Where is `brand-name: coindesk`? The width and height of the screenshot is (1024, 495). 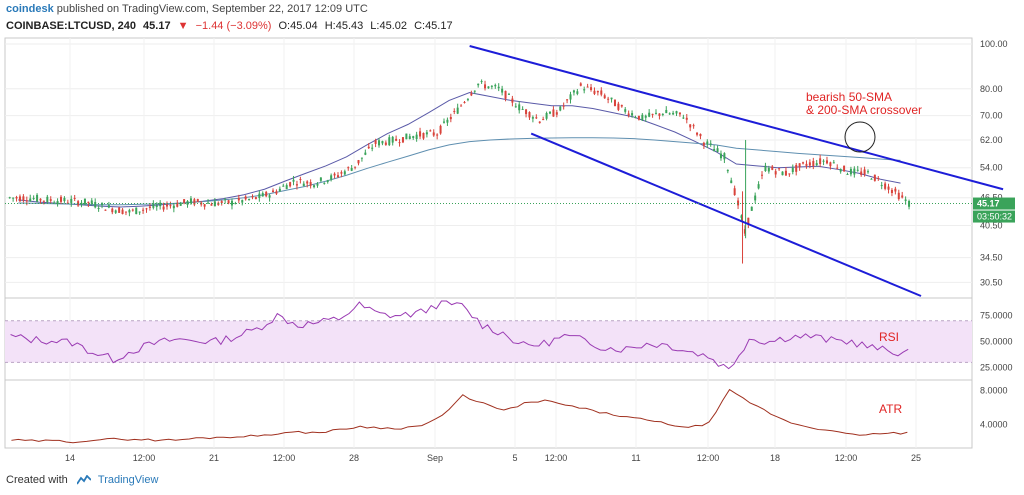 brand-name: coindesk is located at coordinates (30, 9).